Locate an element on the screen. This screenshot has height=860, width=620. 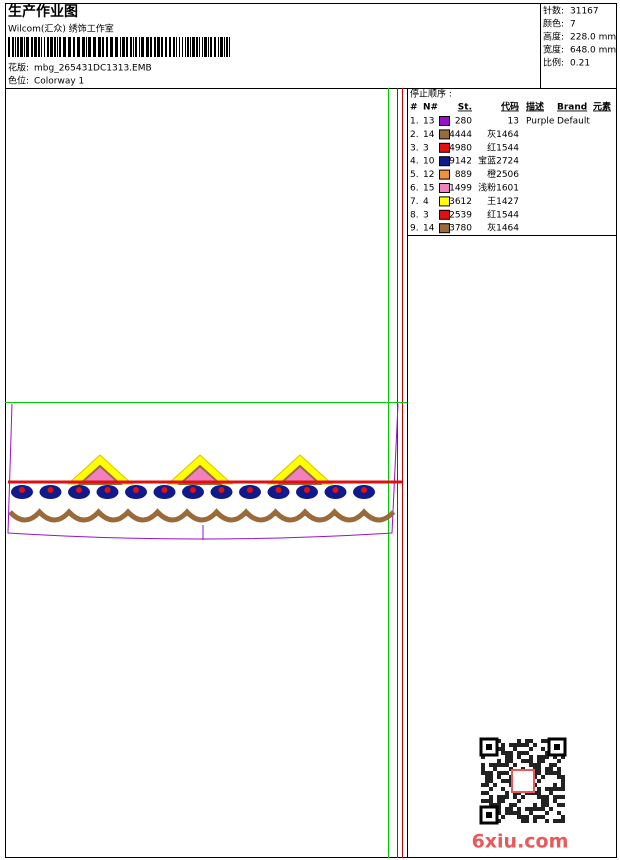
qr-logo is located at coordinates (523, 781).